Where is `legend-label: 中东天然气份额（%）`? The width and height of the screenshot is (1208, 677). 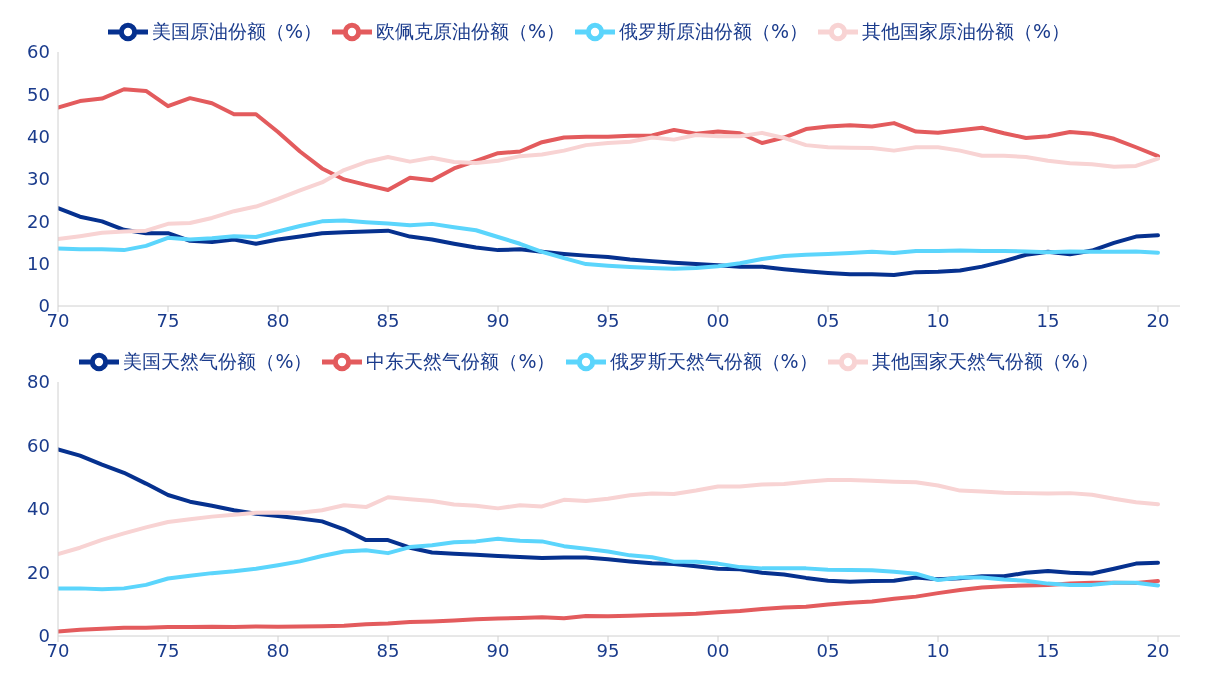
legend-label: 中东天然气份额（%） is located at coordinates (461, 360).